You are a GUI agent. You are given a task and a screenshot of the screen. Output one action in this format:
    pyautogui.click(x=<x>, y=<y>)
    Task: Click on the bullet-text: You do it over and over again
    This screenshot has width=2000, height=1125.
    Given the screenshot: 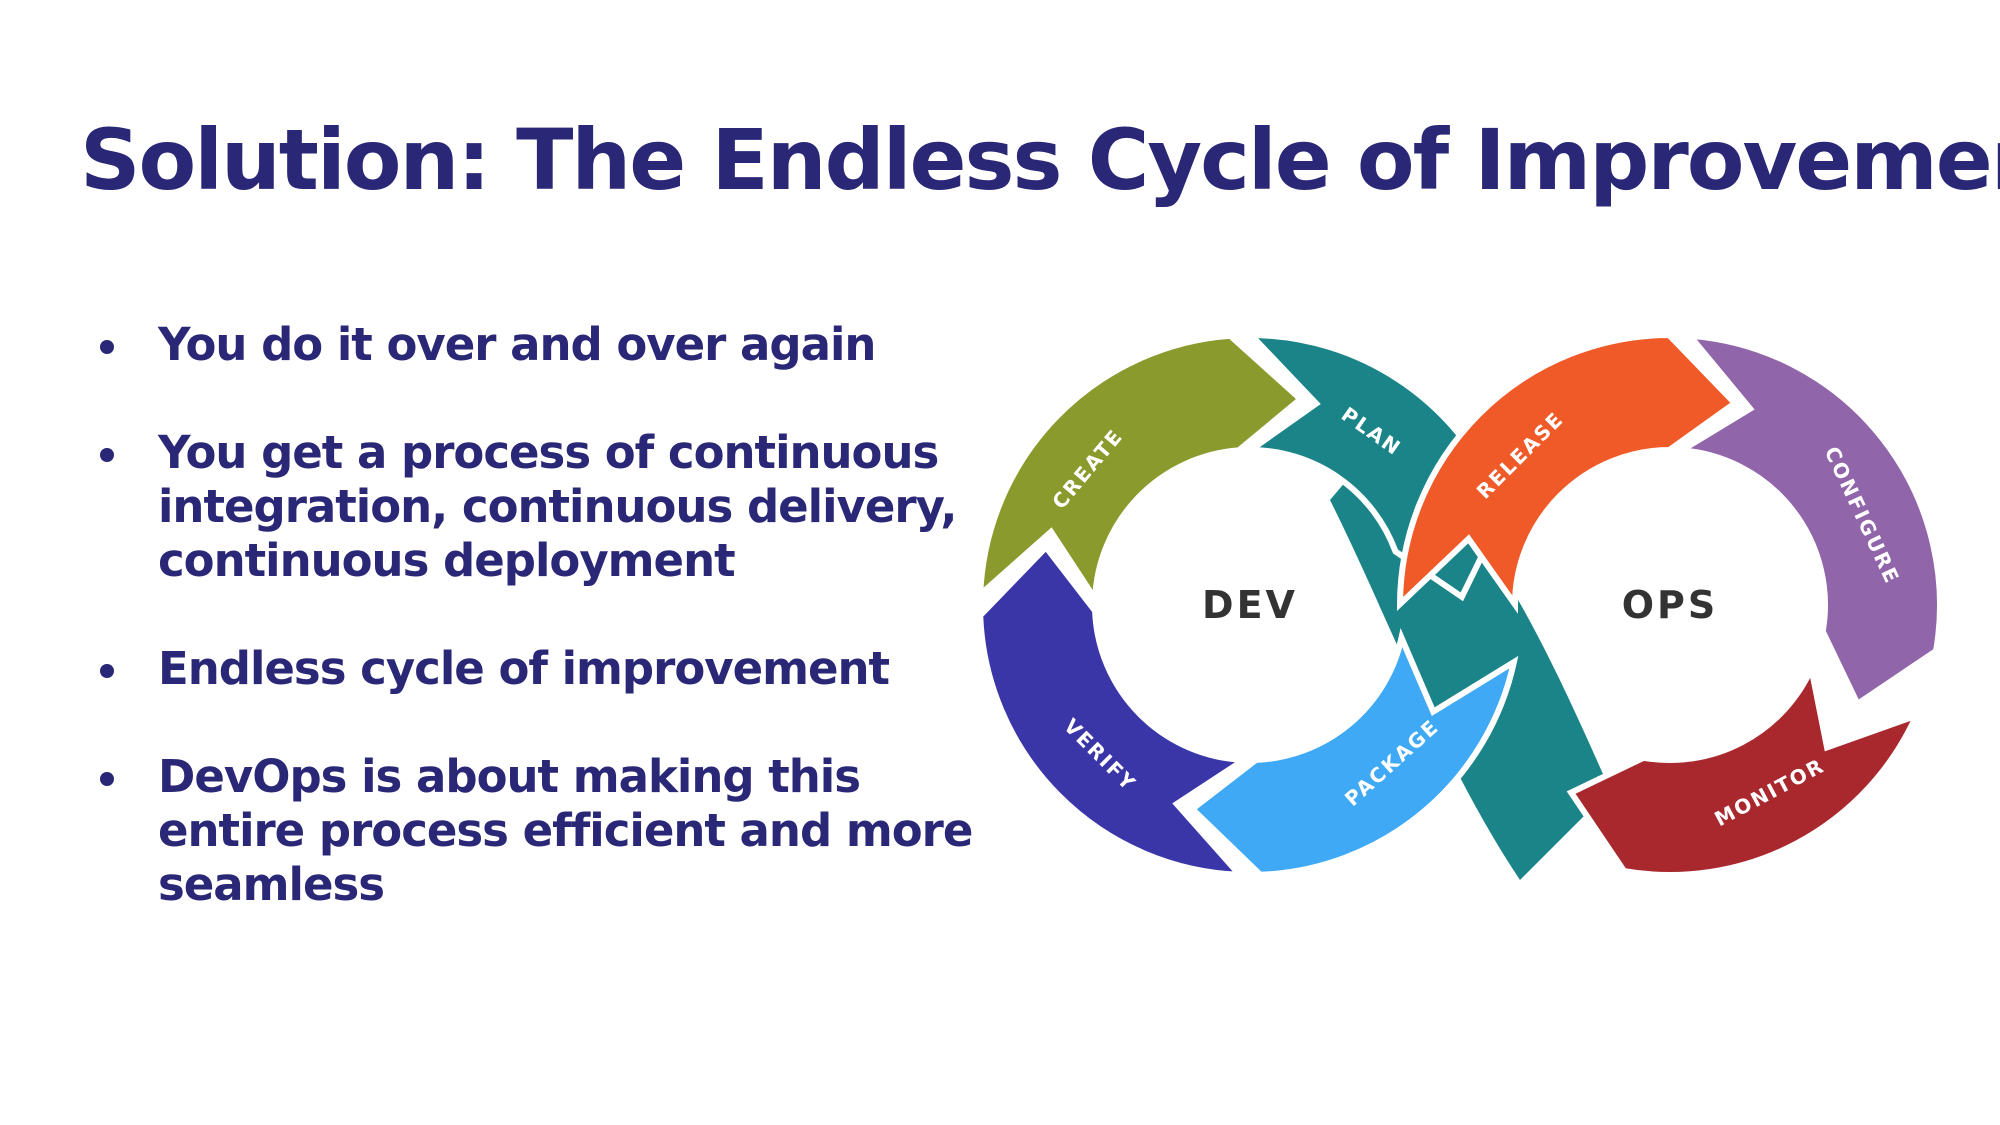 What is the action you would take?
    pyautogui.click(x=517, y=344)
    